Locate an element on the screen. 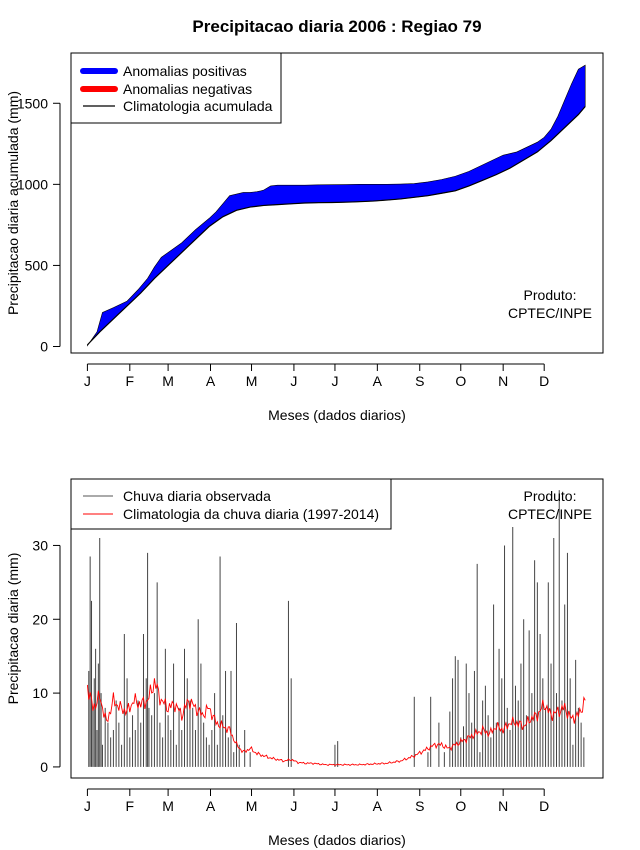 The height and width of the screenshot is (850, 640). y-tick-label: 1500 is located at coordinates (32, 103).